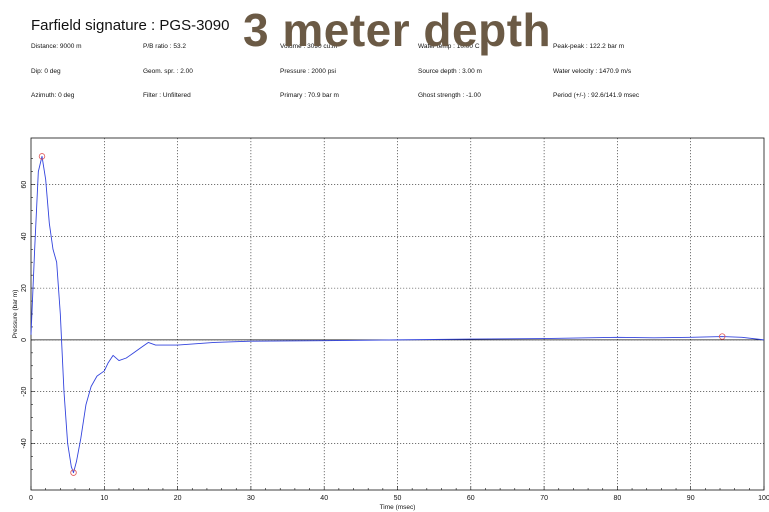 Image resolution: width=769 pixels, height=512 pixels. I want to click on x-axis-label: Time (msec), so click(398, 507).